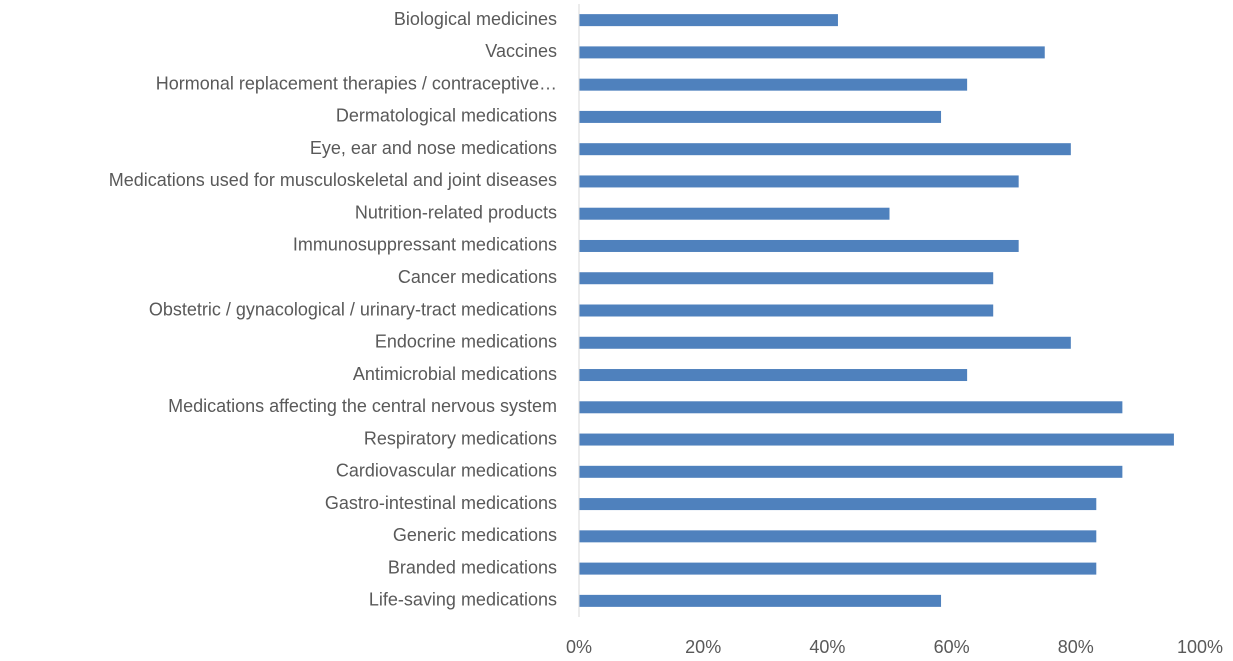  Describe the element at coordinates (466, 342) in the screenshot. I see `y-tick-label: Endocrine medications` at that location.